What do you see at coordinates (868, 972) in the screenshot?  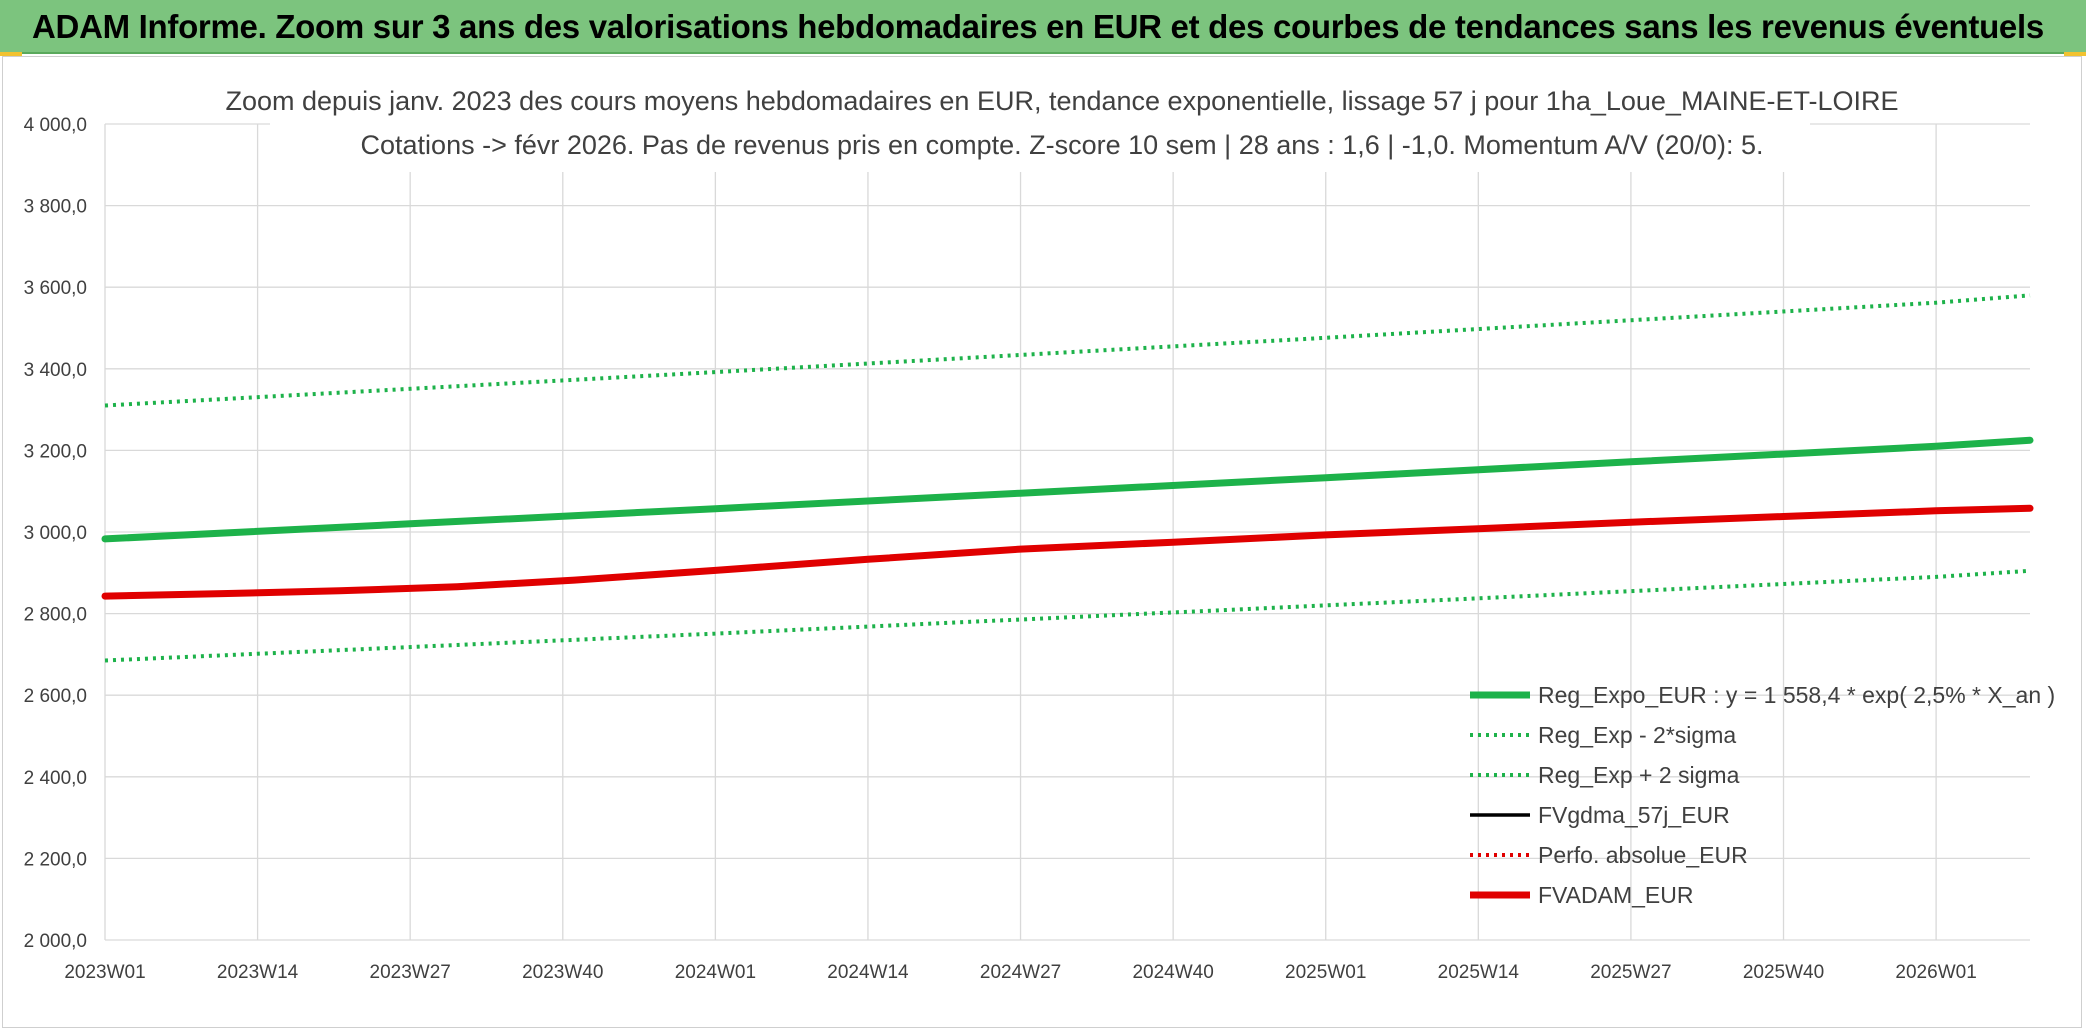 I see `x-tick-label: 2024W14` at bounding box center [868, 972].